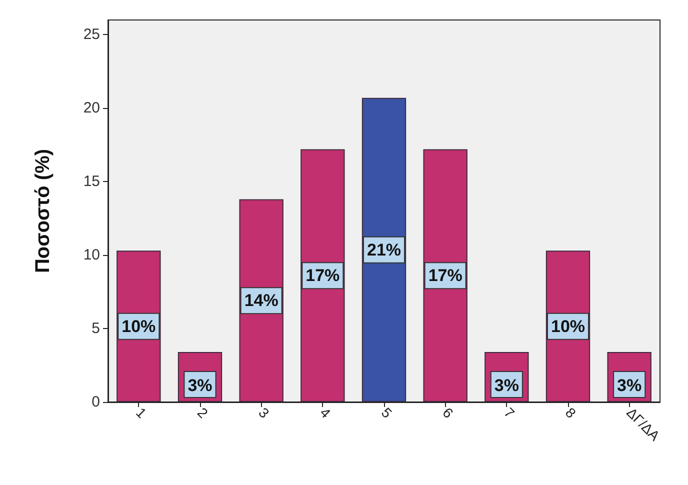 Image resolution: width=688 pixels, height=485 pixels. Describe the element at coordinates (91, 255) in the screenshot. I see `y-tick-label: 10` at that location.